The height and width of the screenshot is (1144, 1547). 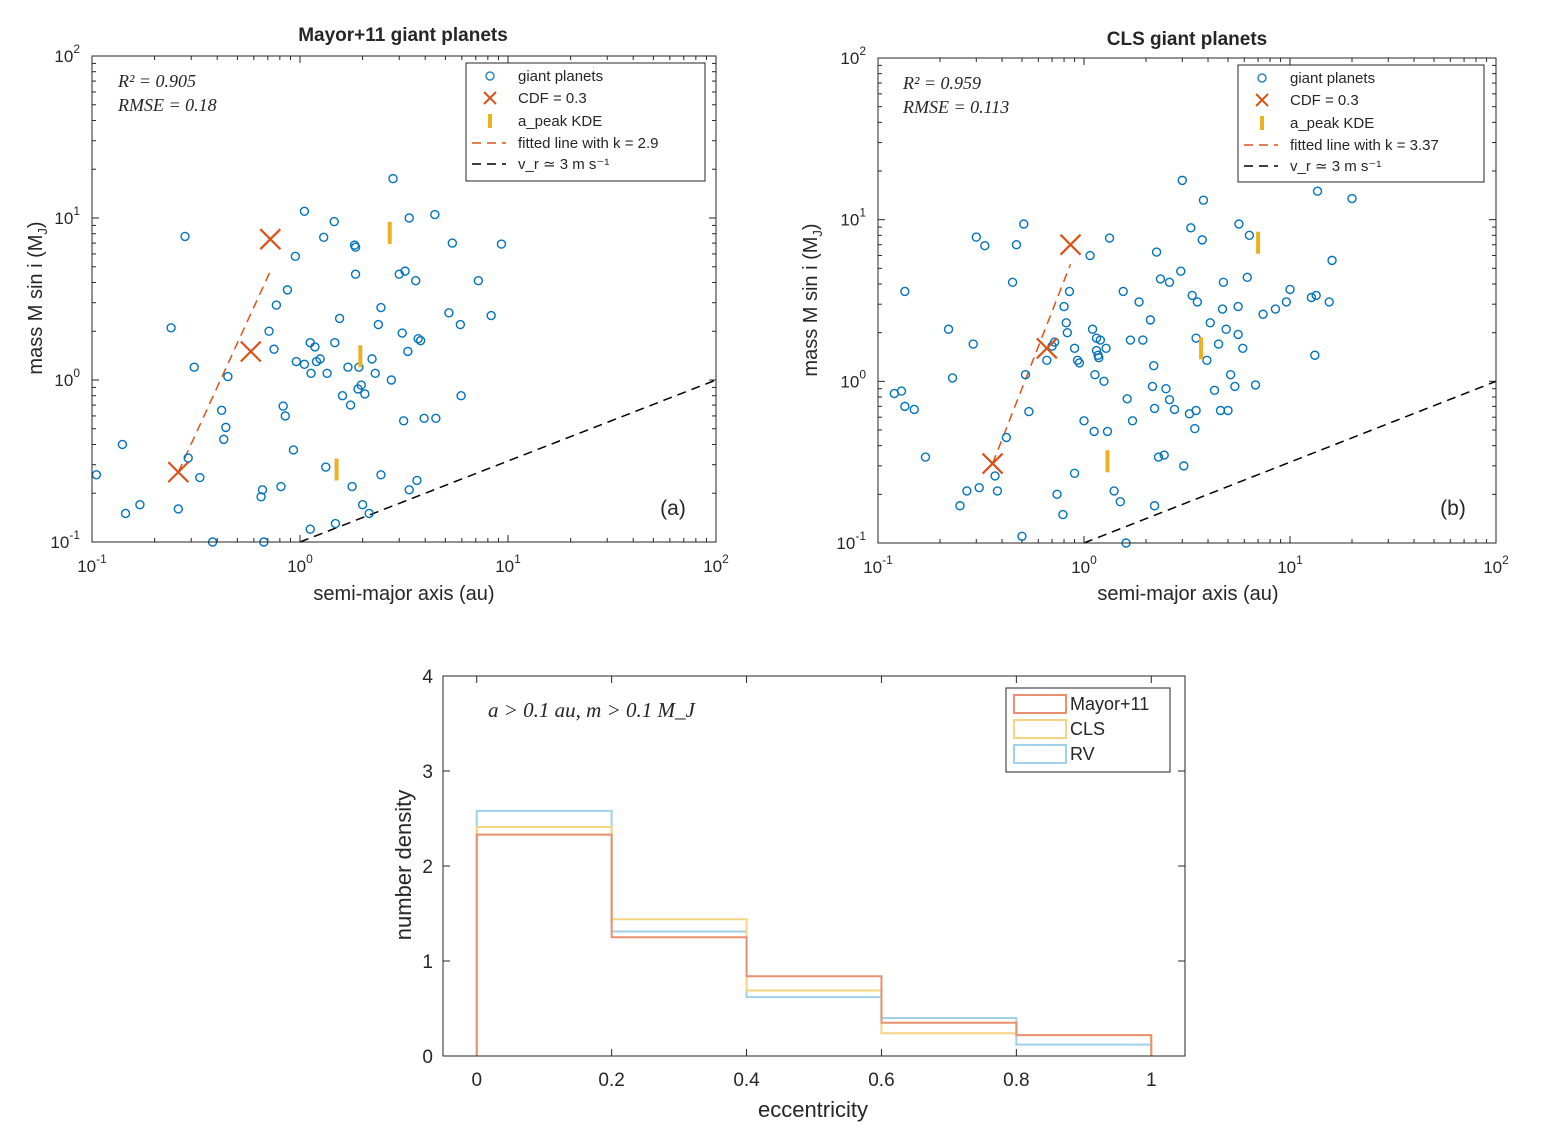 What do you see at coordinates (563, 164) in the screenshot?
I see `legend-entry: v_r ≃ 3 m s⁻¹` at bounding box center [563, 164].